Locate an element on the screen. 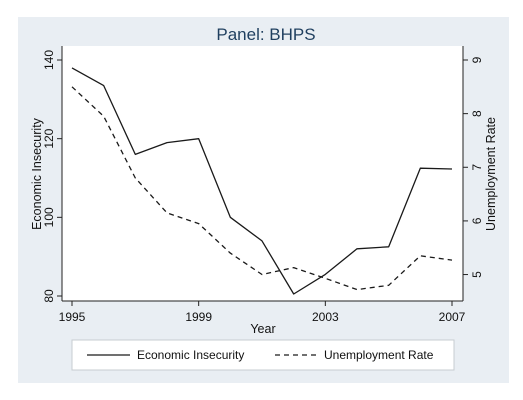  y-tick-label: 140 is located at coordinates (49, 60).